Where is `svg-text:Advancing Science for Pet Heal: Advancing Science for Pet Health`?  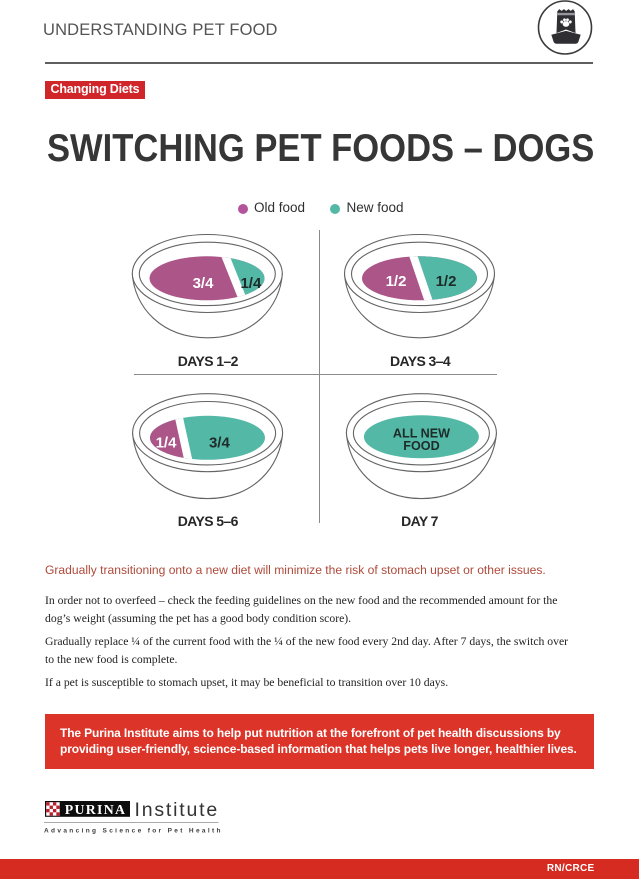
svg-text:Advancing Science for Pet Heal: Advancing Science for Pet Health is located at coordinates (133, 831).